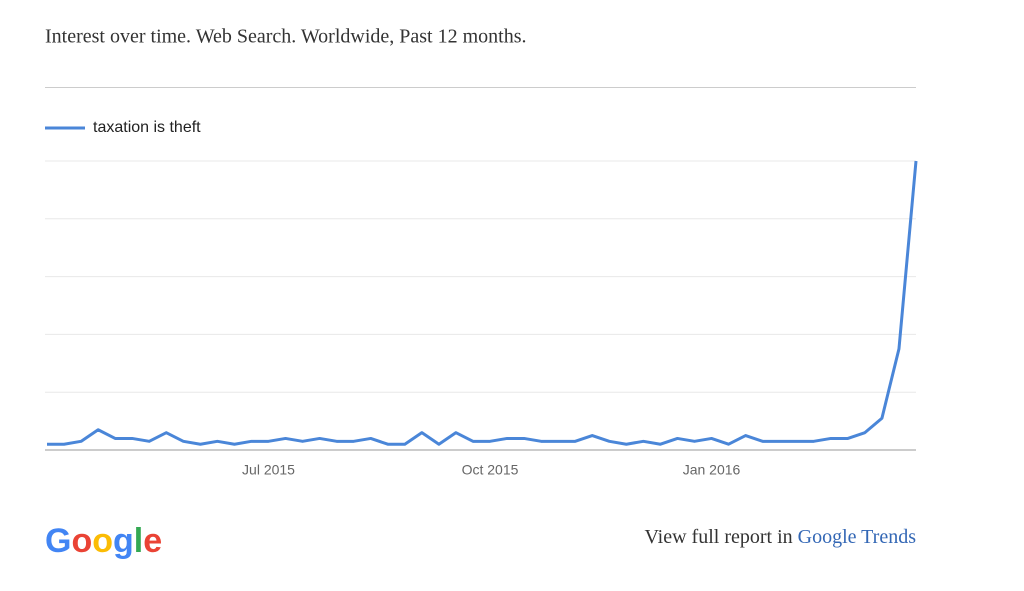 This screenshot has height=591, width=1024. I want to click on x-tick-label: Oct 2015, so click(490, 470).